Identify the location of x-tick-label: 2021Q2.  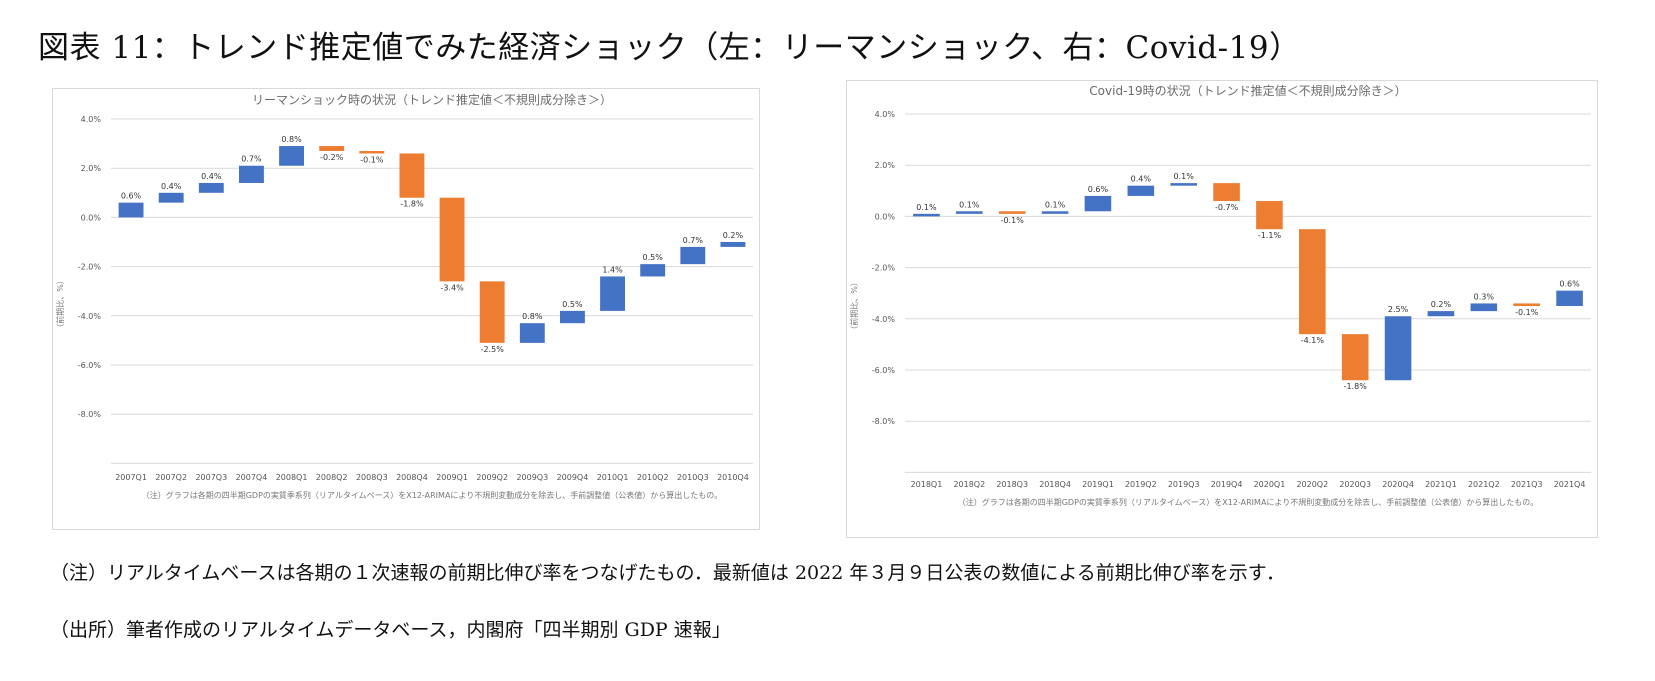
(1484, 484).